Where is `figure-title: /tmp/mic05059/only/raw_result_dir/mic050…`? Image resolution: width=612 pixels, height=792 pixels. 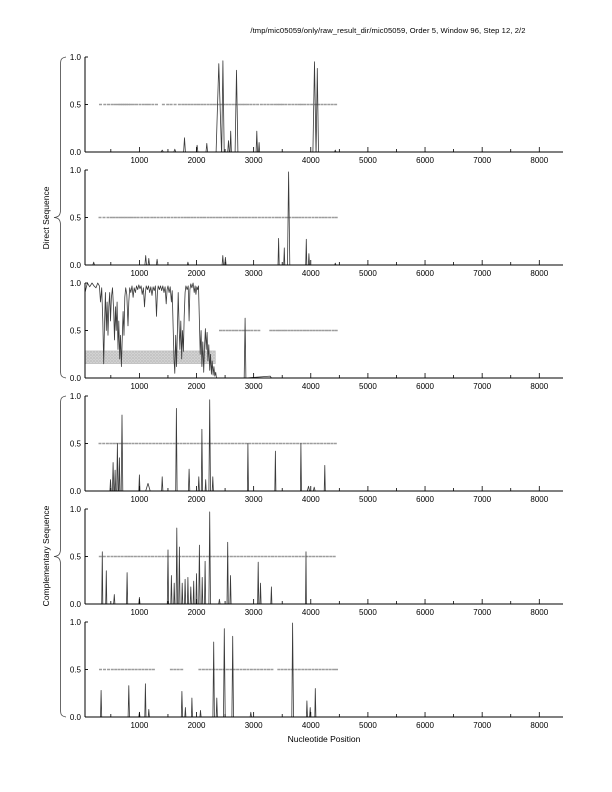
figure-title: /tmp/mic05059/only/raw_result_dir/mic050… is located at coordinates (388, 30).